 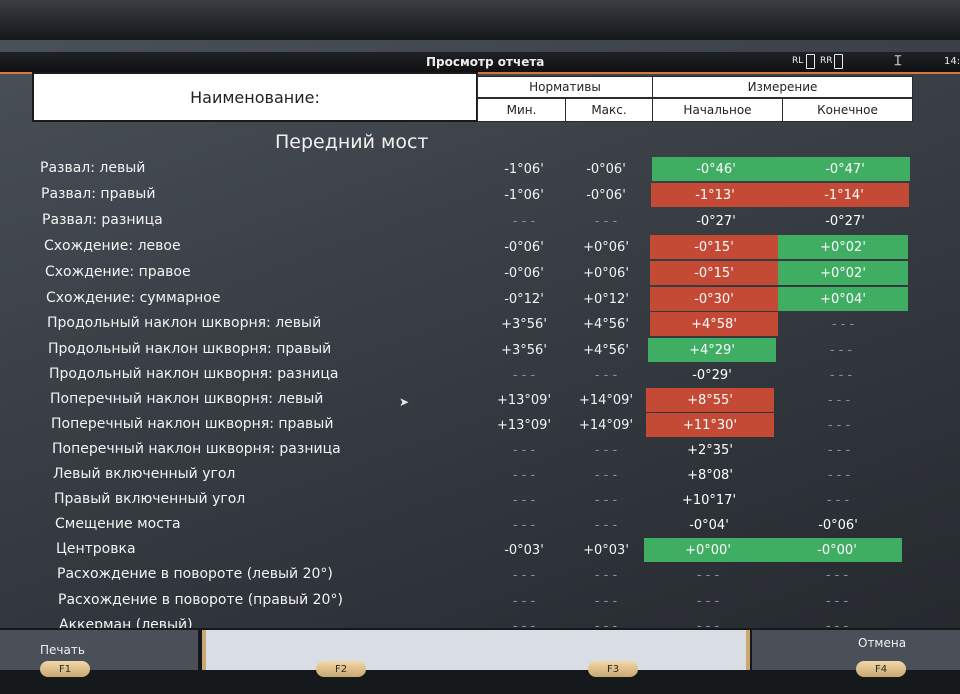 What do you see at coordinates (352, 142) in the screenshot?
I see `section-title: Передний мост` at bounding box center [352, 142].